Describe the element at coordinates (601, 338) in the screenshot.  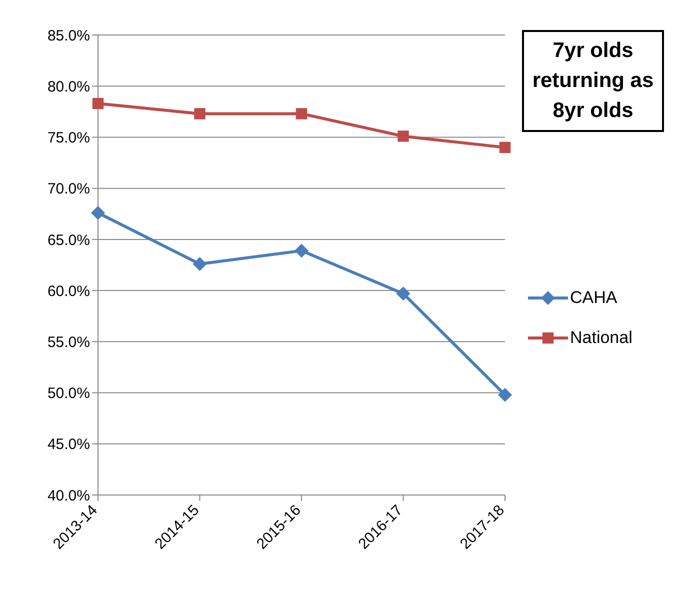
I see `legend-label: National` at that location.